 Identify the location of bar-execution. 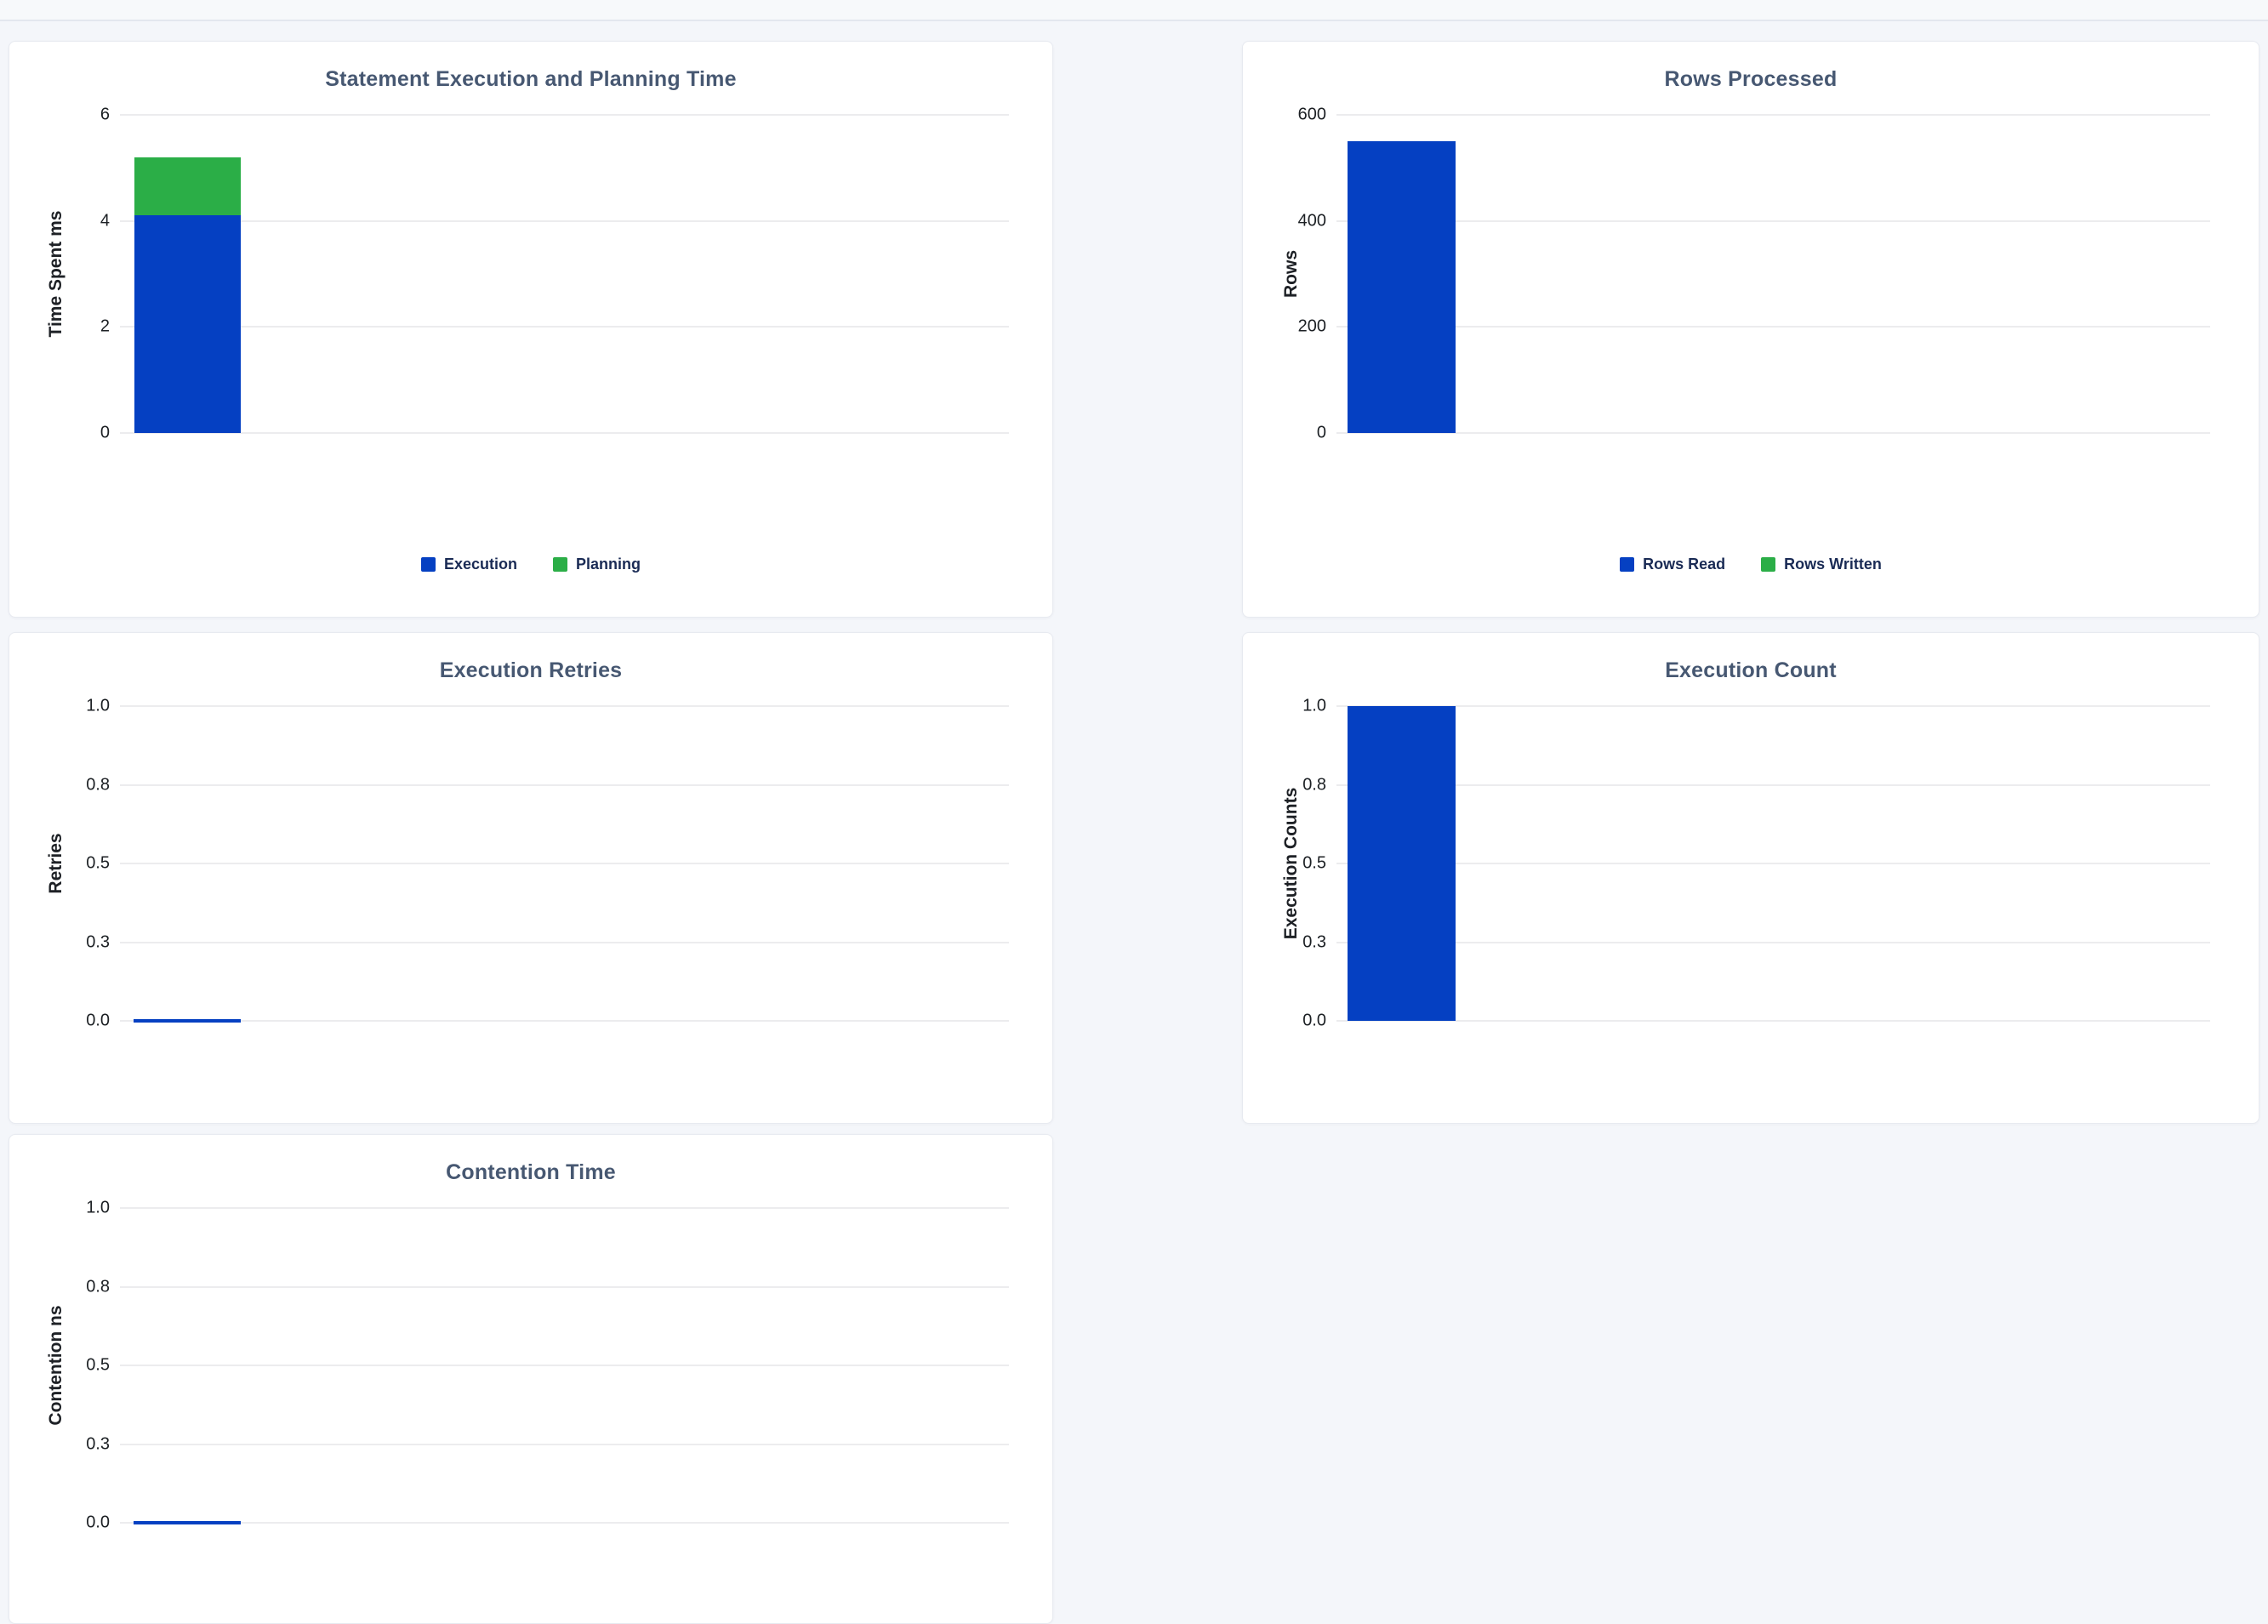
(188, 324).